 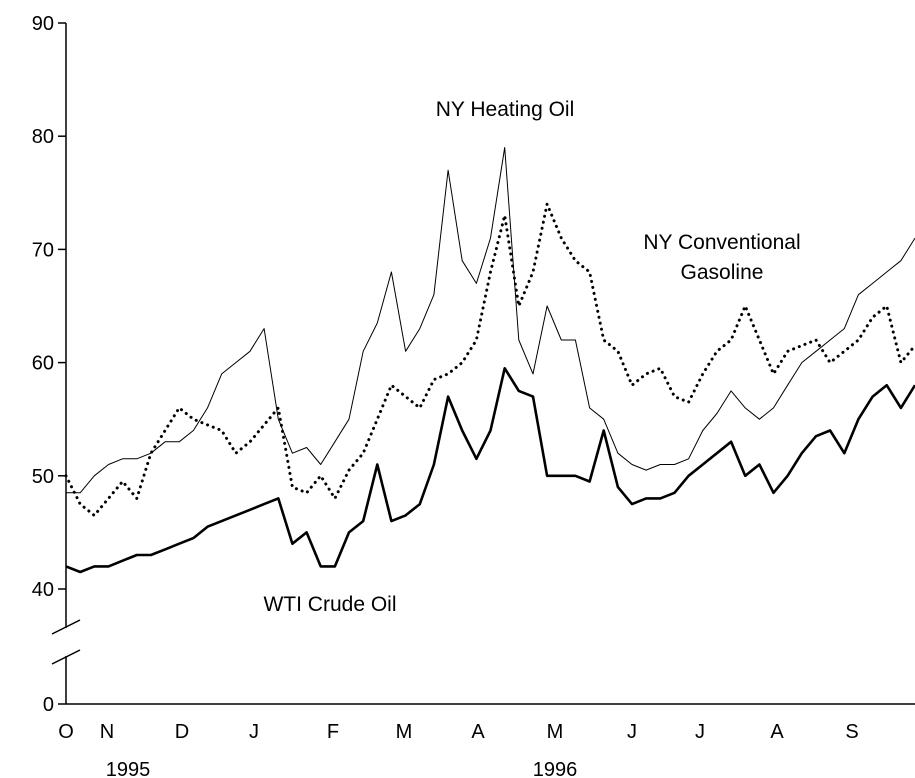 I want to click on y-tick-label: 80, so click(x=43, y=137).